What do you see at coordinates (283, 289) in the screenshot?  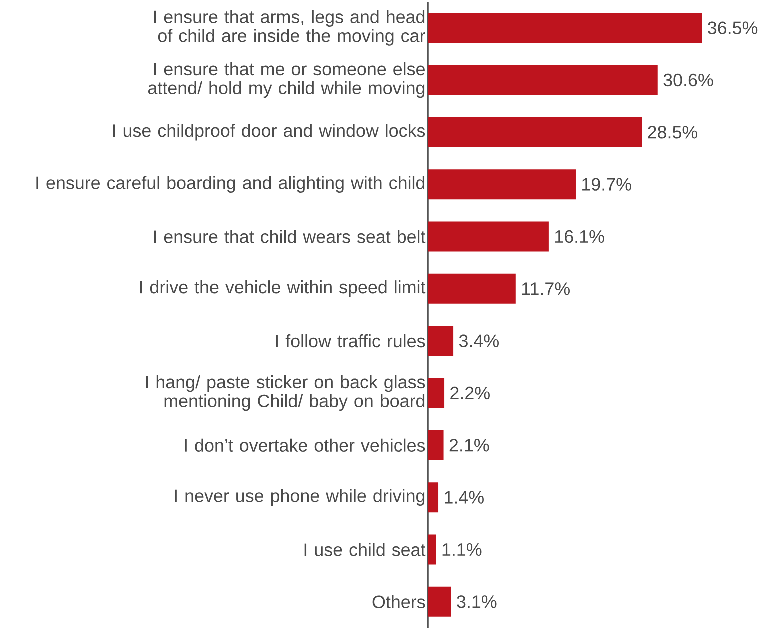 I see `y-tick-label: I drive the vehicle within speed limit` at bounding box center [283, 289].